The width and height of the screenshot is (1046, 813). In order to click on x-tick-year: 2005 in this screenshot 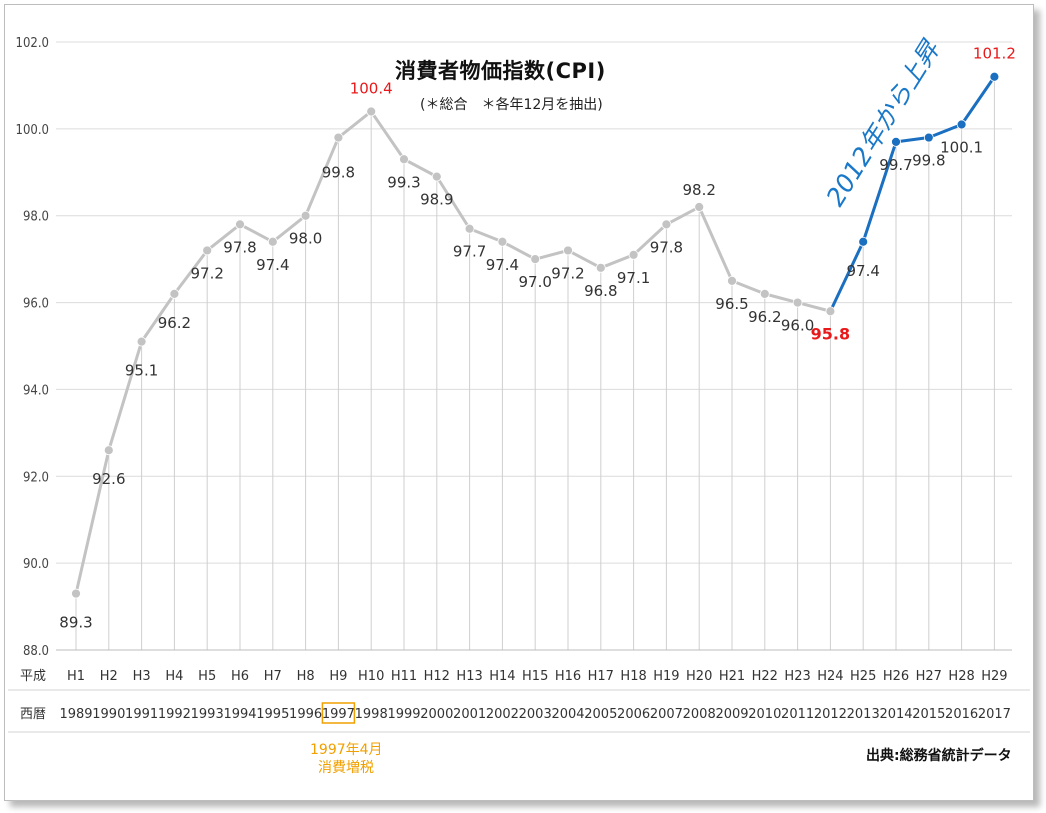, I will do `click(600, 714)`.